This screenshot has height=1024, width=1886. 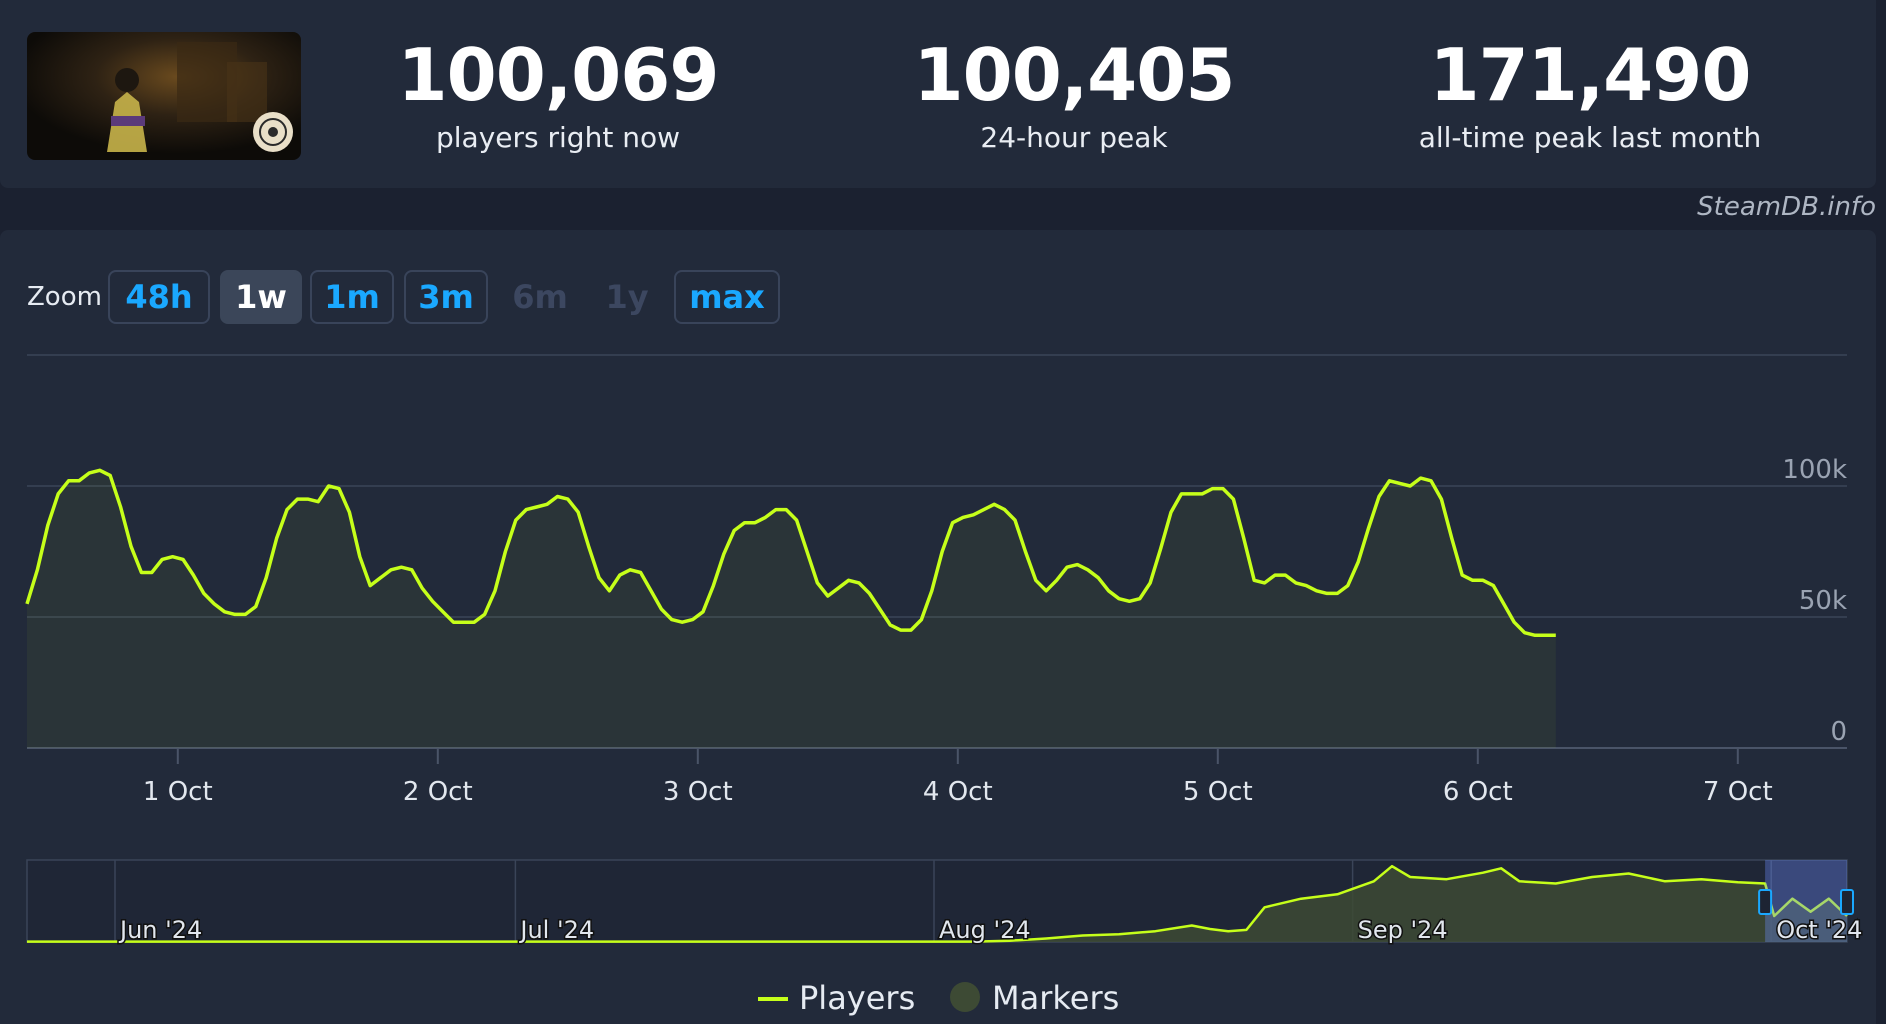 I want to click on zoom-6m-button: 6m, so click(x=540, y=297).